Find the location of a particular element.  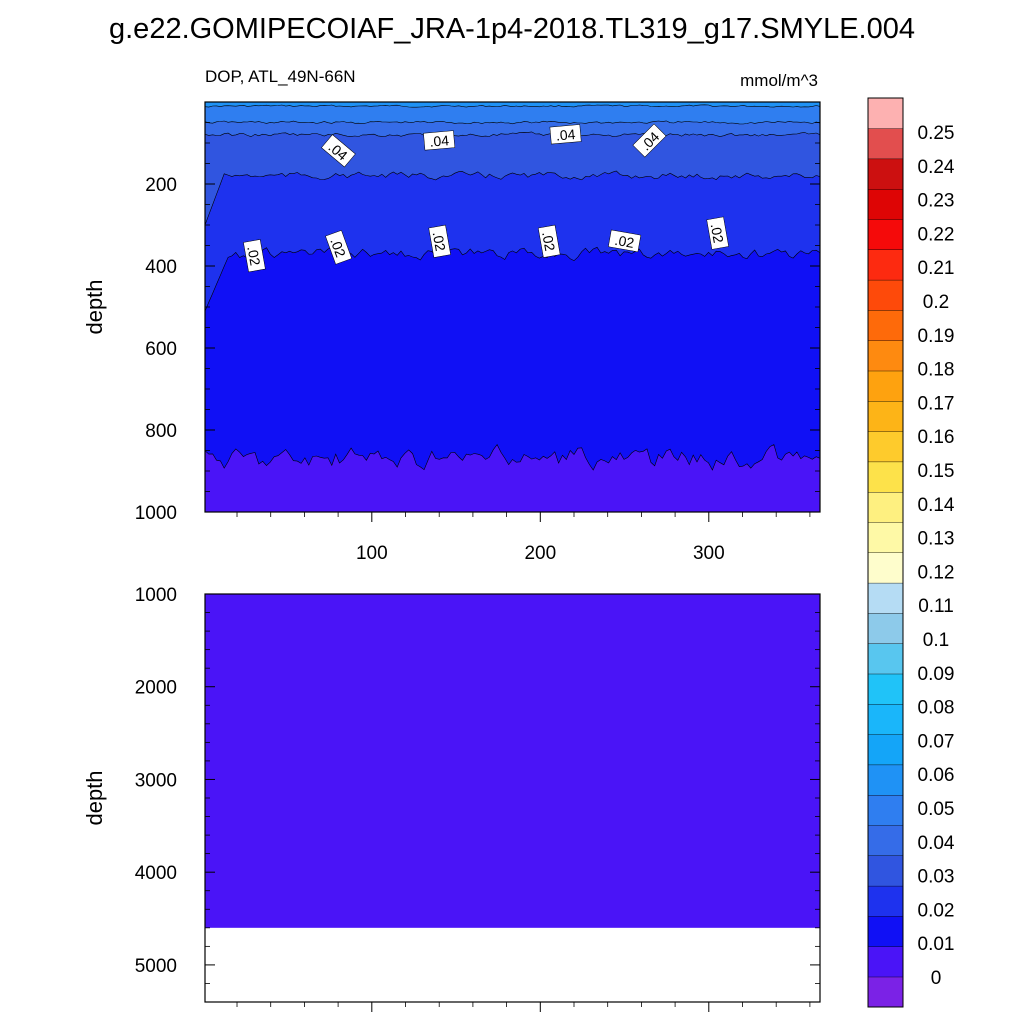

upper-y-axis-label: depth is located at coordinates (94, 306).